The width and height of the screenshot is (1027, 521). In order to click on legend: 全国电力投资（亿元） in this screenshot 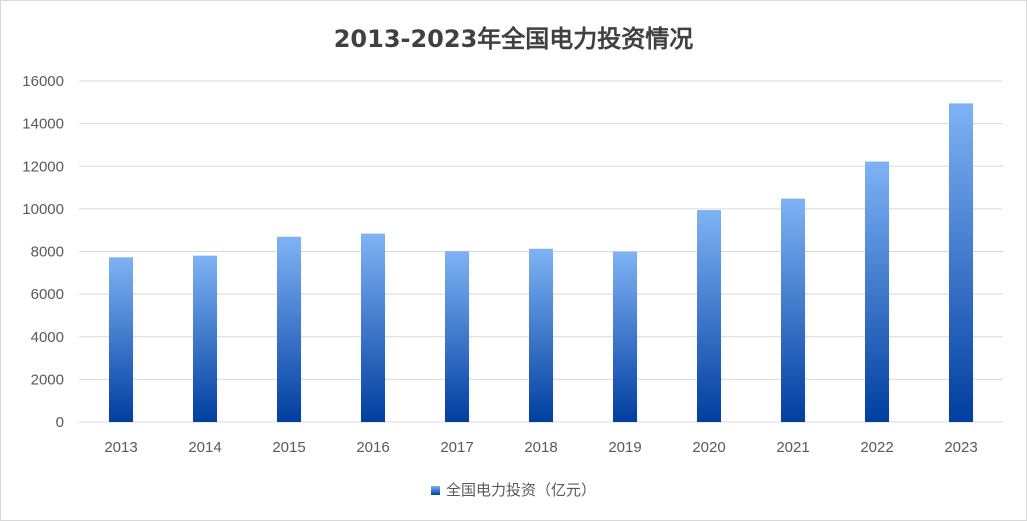, I will do `click(513, 489)`.